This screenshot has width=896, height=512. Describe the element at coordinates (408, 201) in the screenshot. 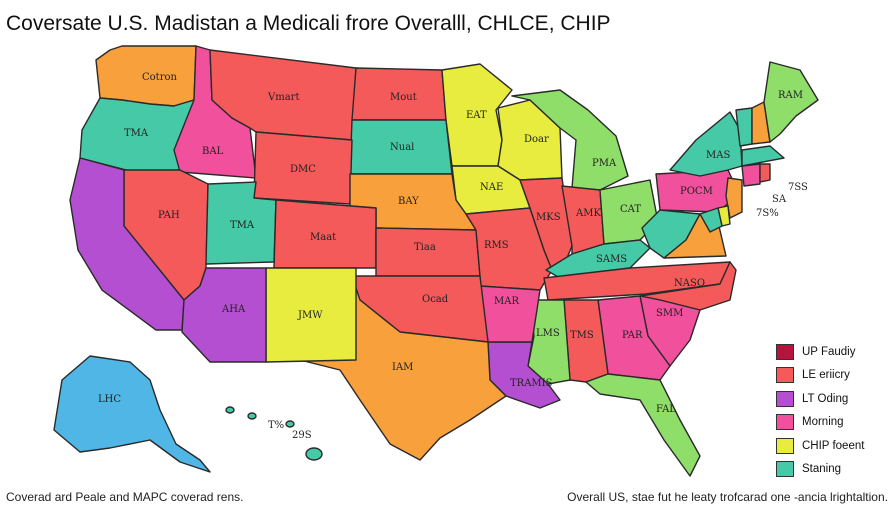

I see `label-nebraska: BAY` at that location.